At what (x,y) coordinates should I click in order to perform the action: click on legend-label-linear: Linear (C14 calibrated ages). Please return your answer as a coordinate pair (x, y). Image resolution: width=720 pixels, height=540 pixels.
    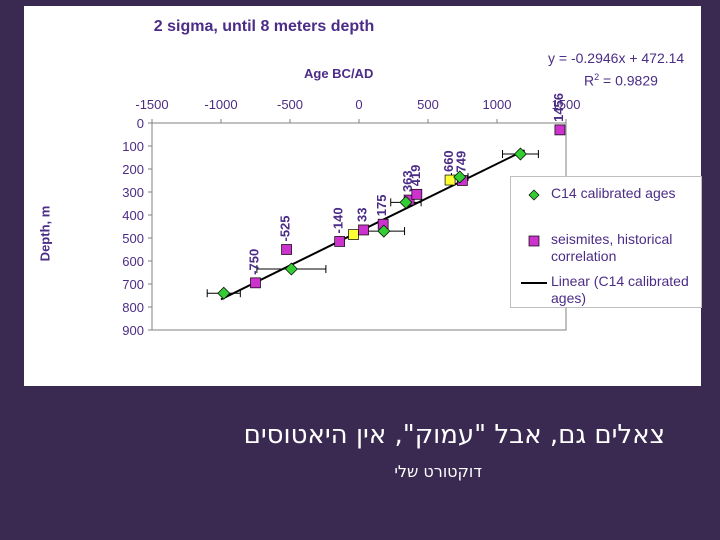
    Looking at the image, I should click on (620, 289).